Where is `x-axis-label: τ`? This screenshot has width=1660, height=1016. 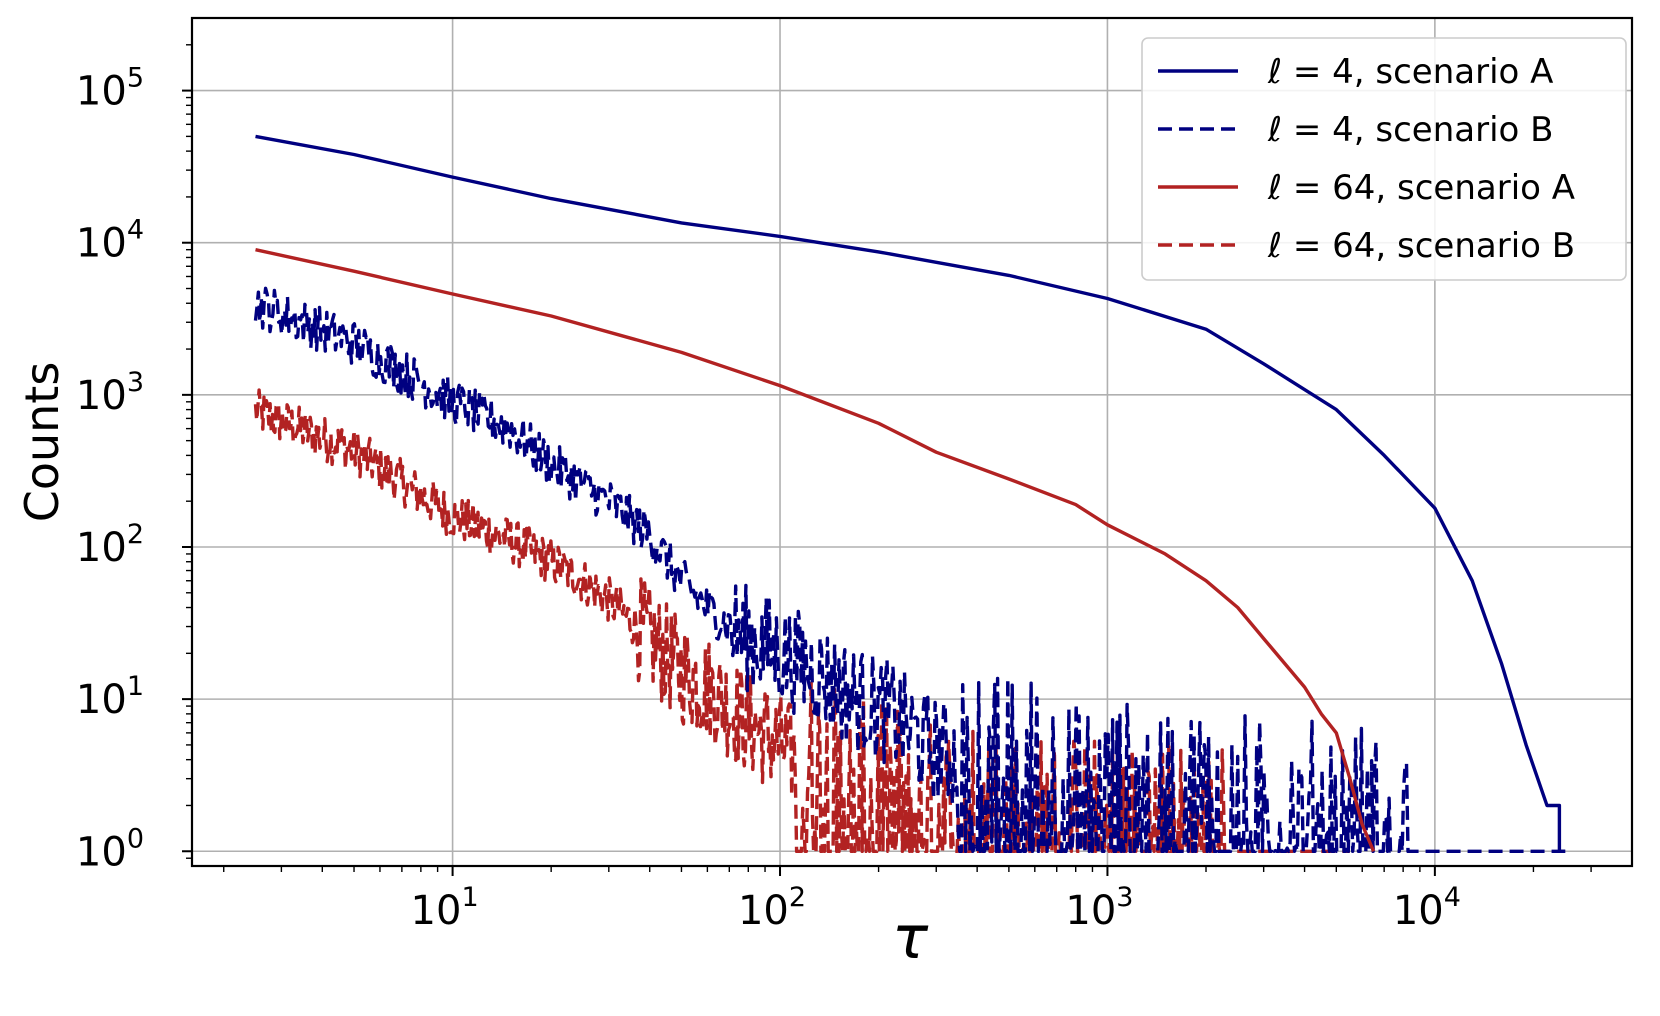 x-axis-label: τ is located at coordinates (910, 938).